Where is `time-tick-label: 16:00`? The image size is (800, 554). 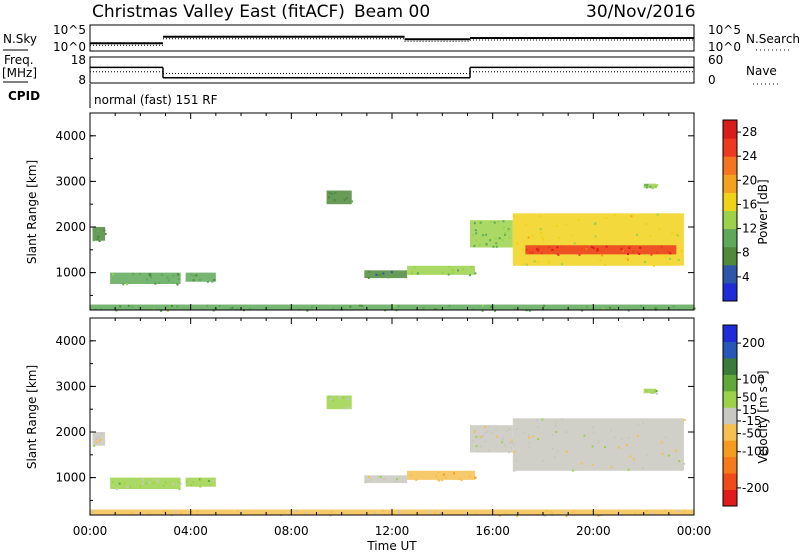
time-tick-label: 16:00 is located at coordinates (492, 531).